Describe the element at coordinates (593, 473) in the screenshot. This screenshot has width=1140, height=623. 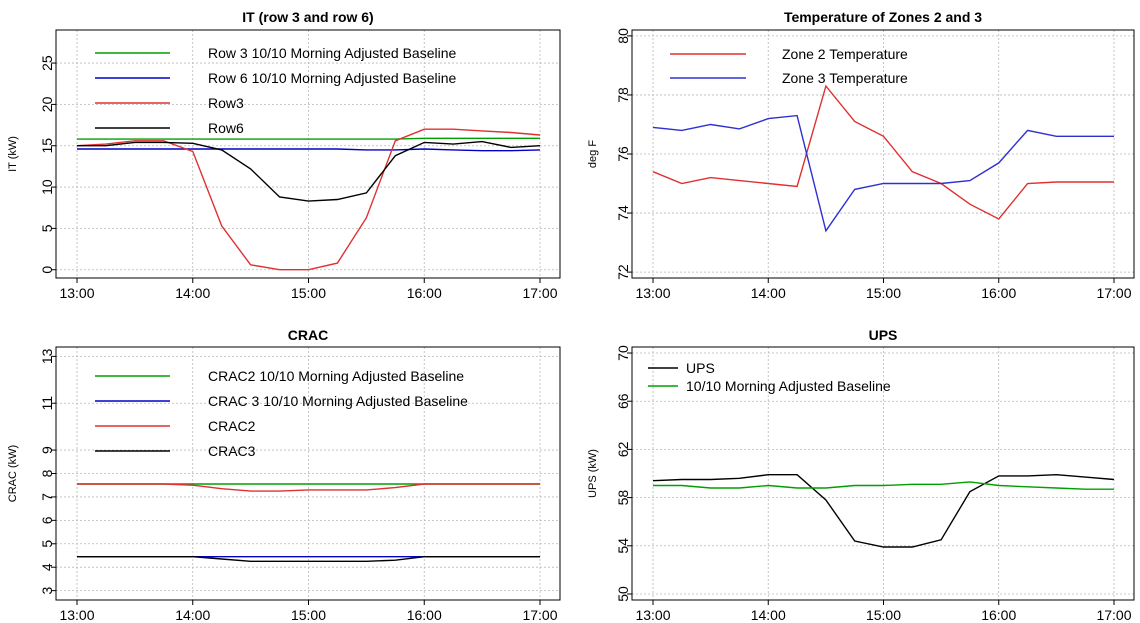
I see `y-axis-label: UPS (kW)` at that location.